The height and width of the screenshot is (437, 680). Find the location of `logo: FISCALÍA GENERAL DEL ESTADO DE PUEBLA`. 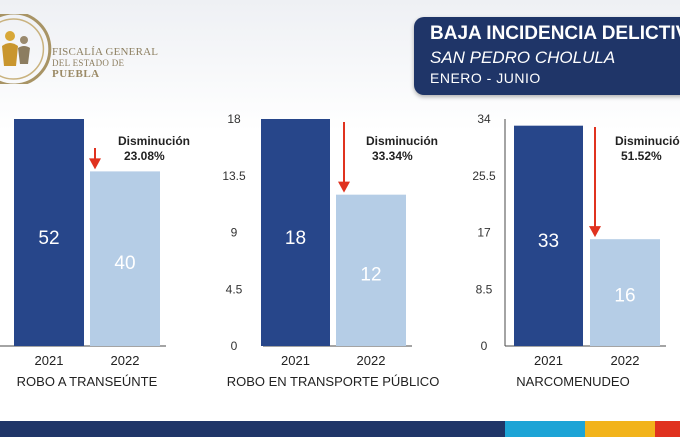

logo: FISCALÍA GENERAL DEL ESTADO DE PUEBLA is located at coordinates (80, 49).